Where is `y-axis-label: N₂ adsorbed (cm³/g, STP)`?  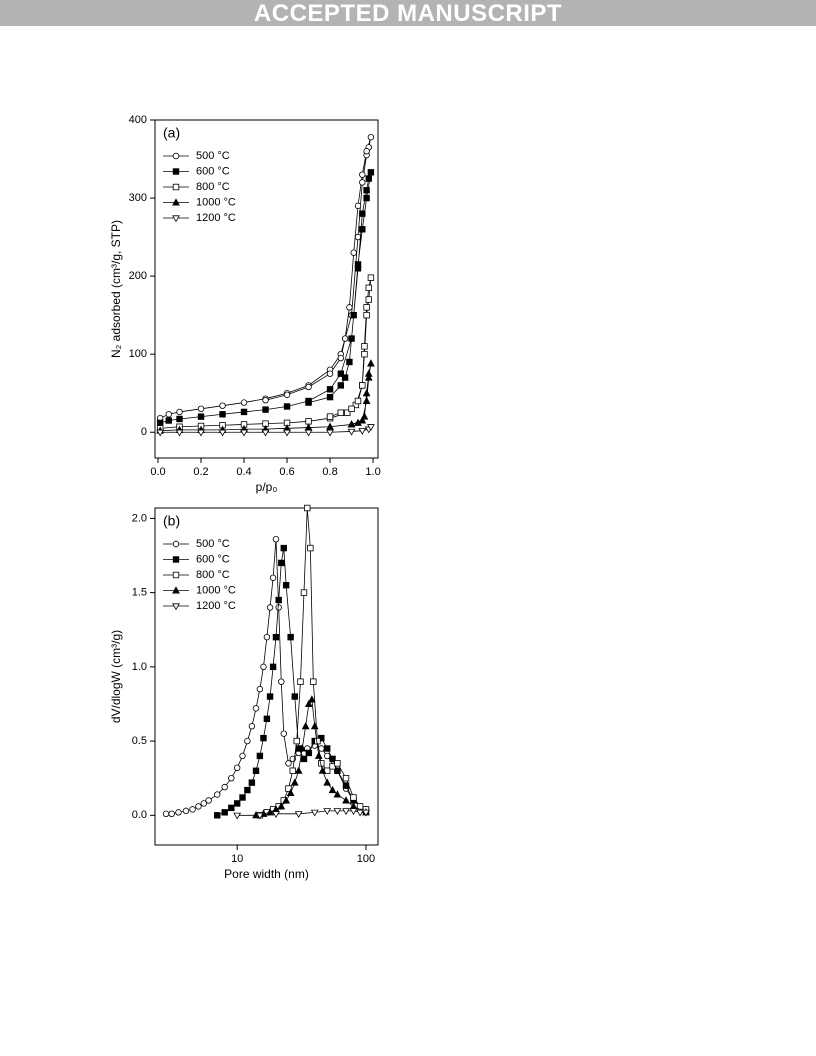
y-axis-label: N₂ adsorbed (cm³/g, STP) is located at coordinates (116, 289).